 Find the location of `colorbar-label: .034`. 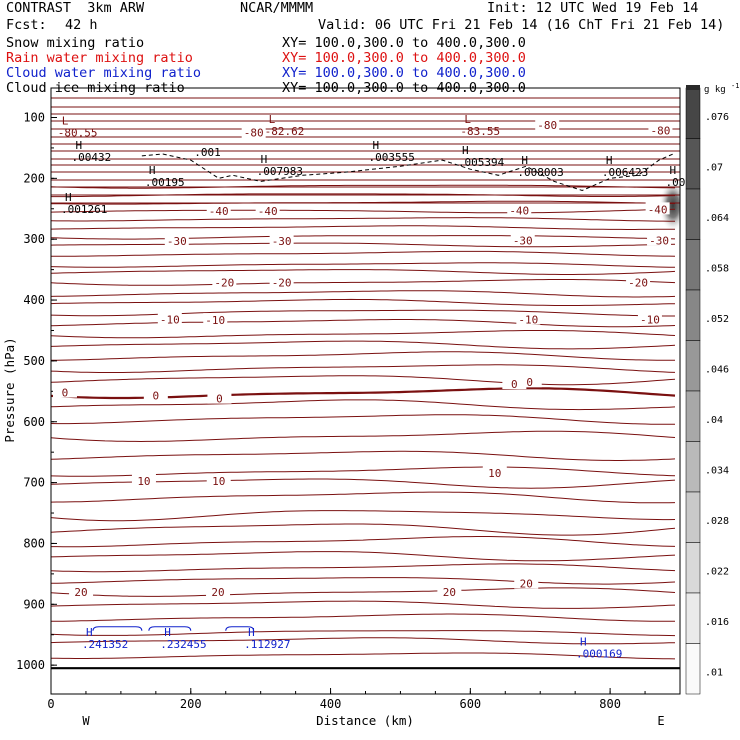

colorbar-label: .034 is located at coordinates (717, 470).